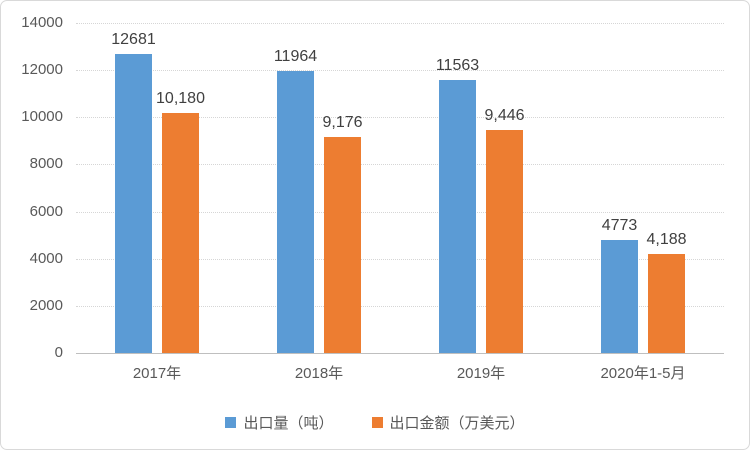 This screenshot has height=452, width=752. I want to click on x-tick-label: 2020年1-5月, so click(643, 373).